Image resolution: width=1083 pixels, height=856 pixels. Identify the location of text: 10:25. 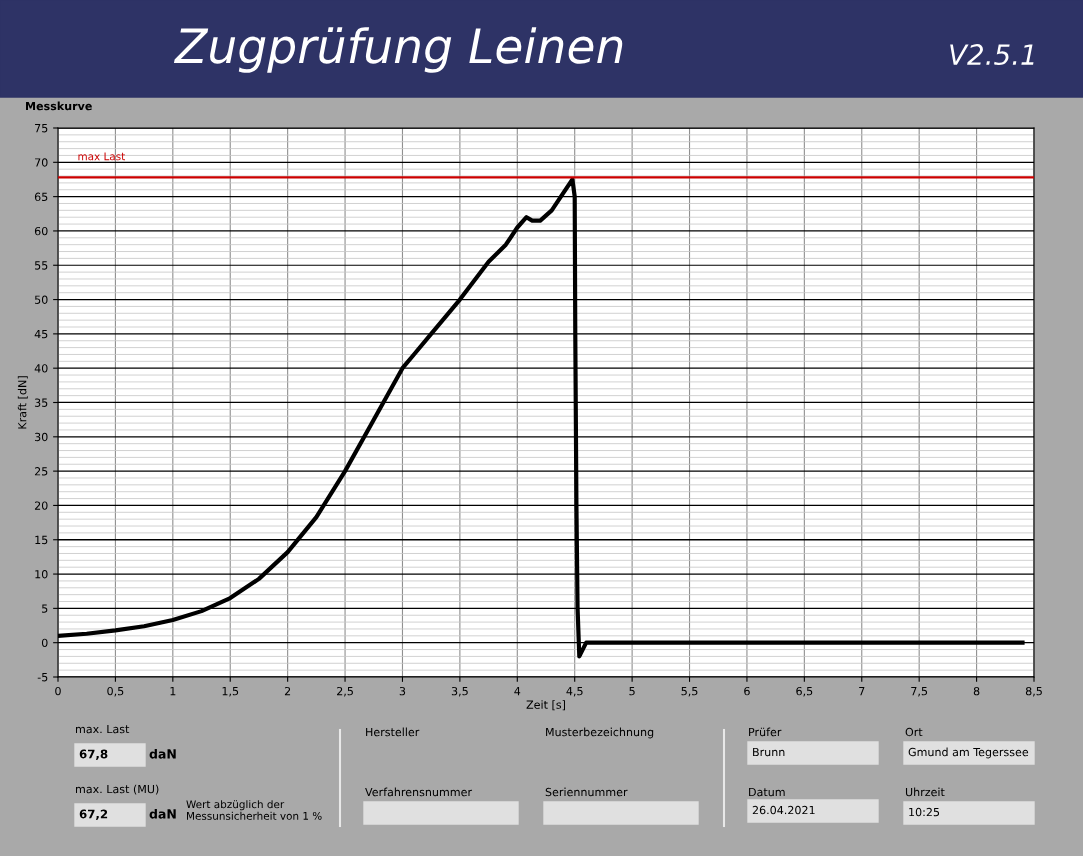
(924, 812).